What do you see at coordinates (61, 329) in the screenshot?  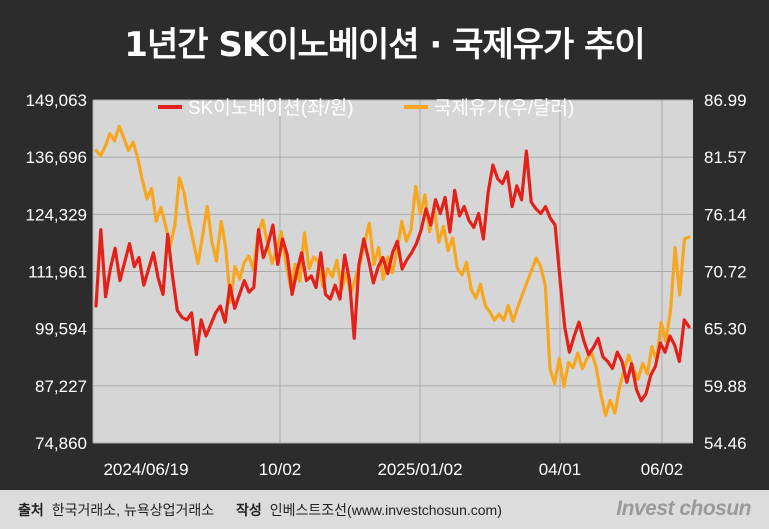 I see `left-tick-label: 99,594` at bounding box center [61, 329].